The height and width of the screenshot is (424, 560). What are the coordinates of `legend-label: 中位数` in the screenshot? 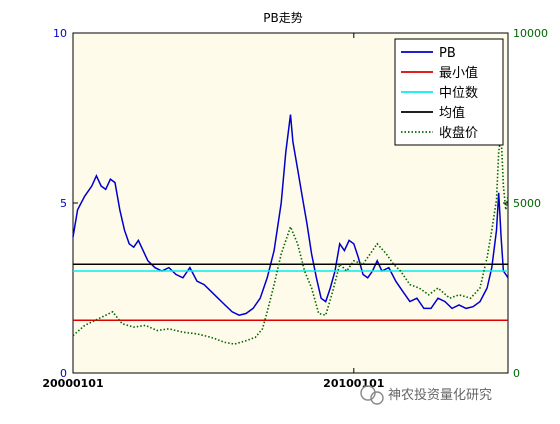 It's located at (458, 93).